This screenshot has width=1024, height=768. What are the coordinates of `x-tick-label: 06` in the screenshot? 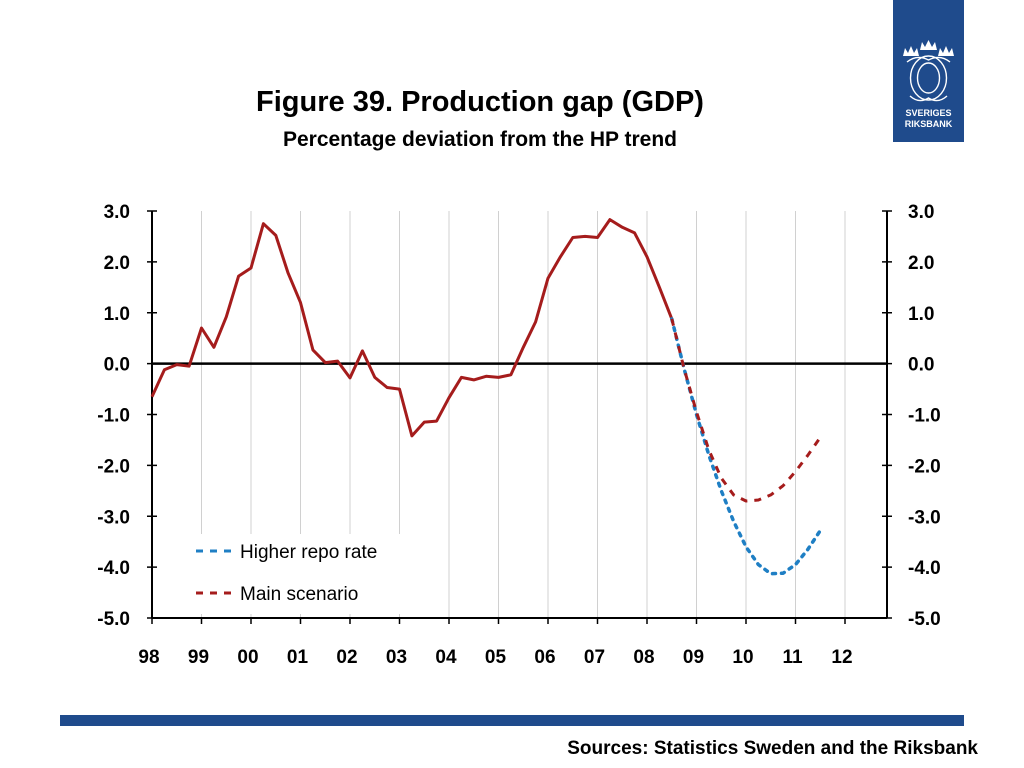 It's located at (544, 657).